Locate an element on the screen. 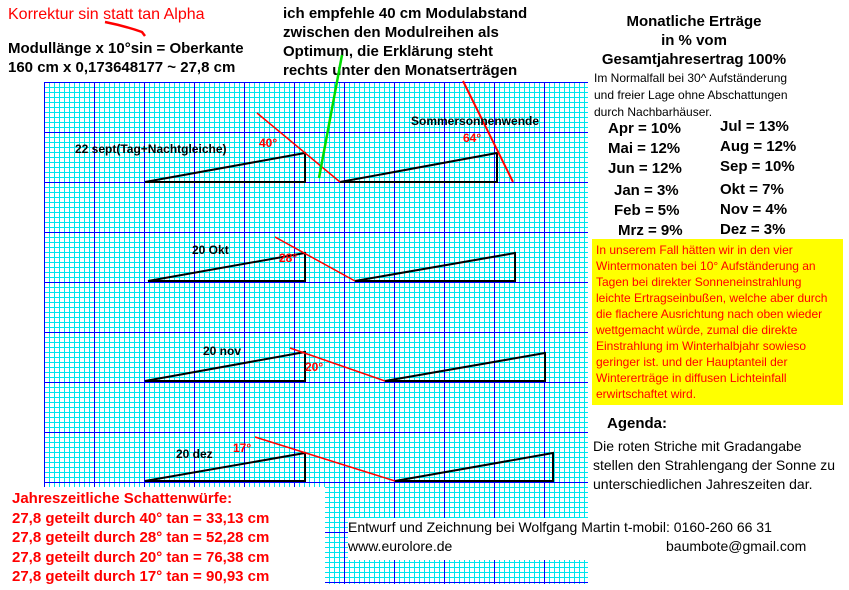 Image resolution: width=849 pixels, height=590 pixels. recommendation-line: ich empfehle 40 cm Modulabstand is located at coordinates (405, 13).